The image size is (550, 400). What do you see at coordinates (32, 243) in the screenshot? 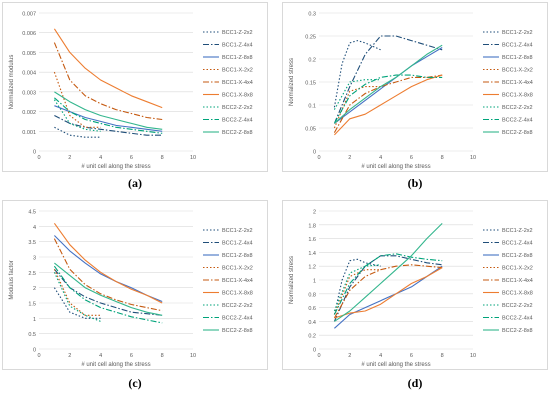
I see `y-tick-label: 3.5` at bounding box center [32, 243].